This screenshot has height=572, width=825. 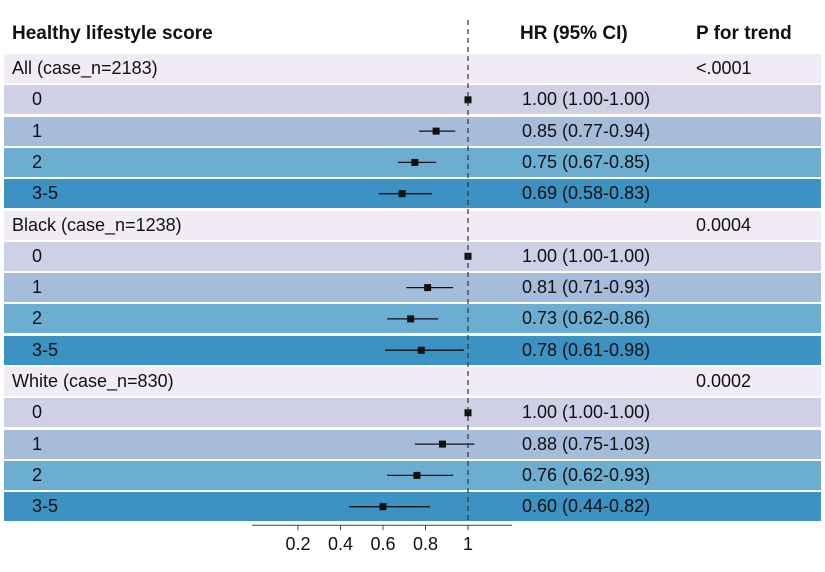 What do you see at coordinates (724, 381) in the screenshot?
I see `p-trend-value: 0.0002` at bounding box center [724, 381].